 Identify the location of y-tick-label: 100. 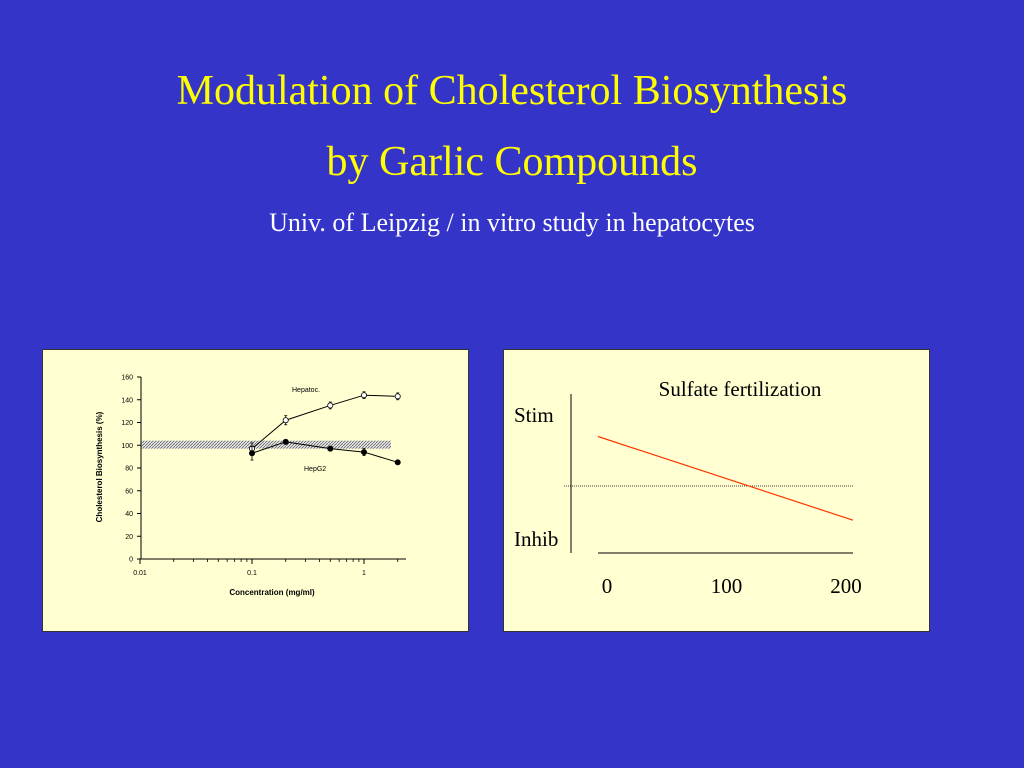
(127, 446).